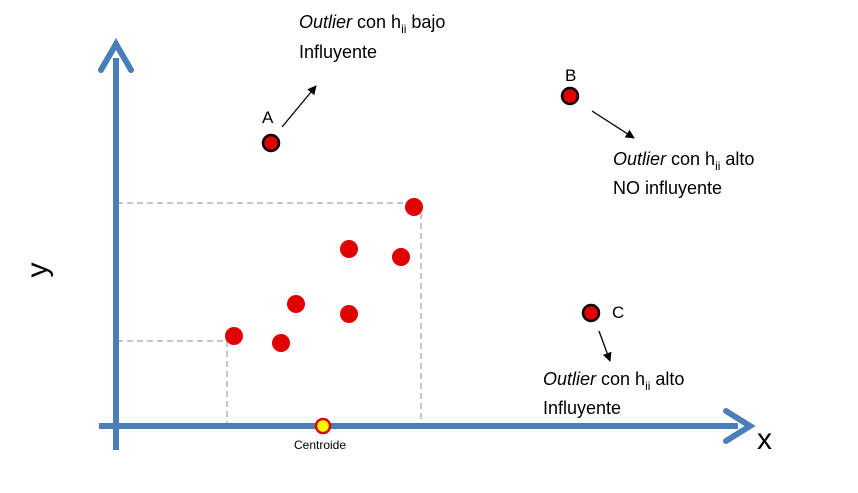 Image resolution: width=858 pixels, height=493 pixels. I want to click on annotation-c: Outlier con hii alto Influyente, so click(613, 393).